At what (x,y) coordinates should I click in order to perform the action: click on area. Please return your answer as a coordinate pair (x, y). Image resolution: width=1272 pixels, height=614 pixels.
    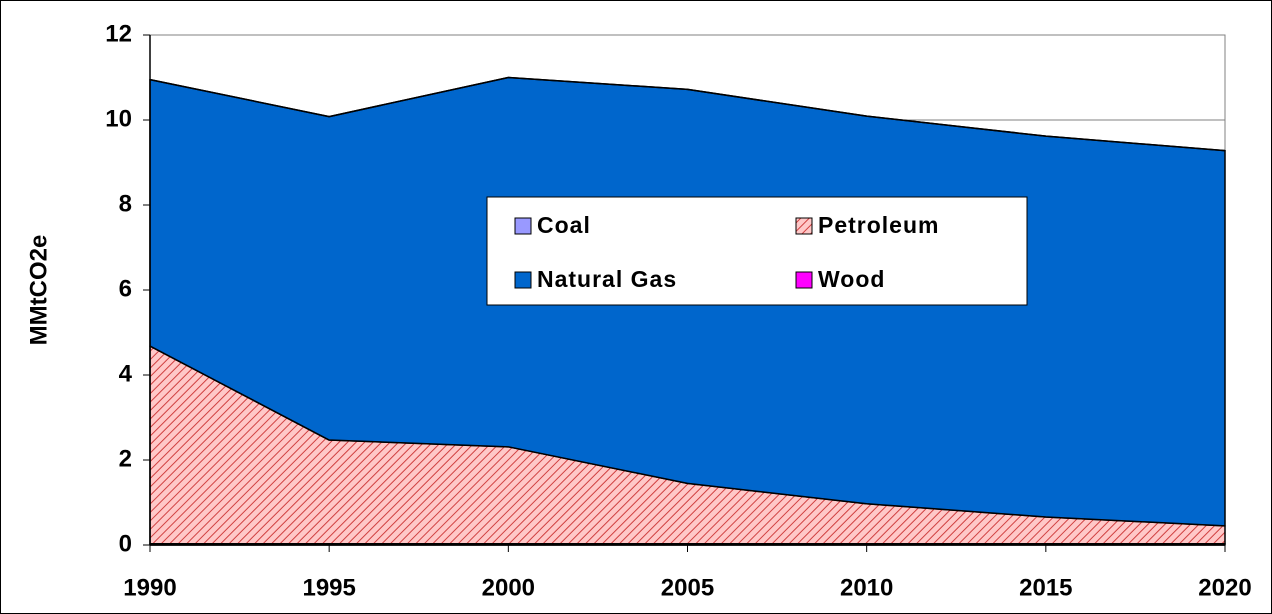
    Looking at the image, I should click on (687, 114).